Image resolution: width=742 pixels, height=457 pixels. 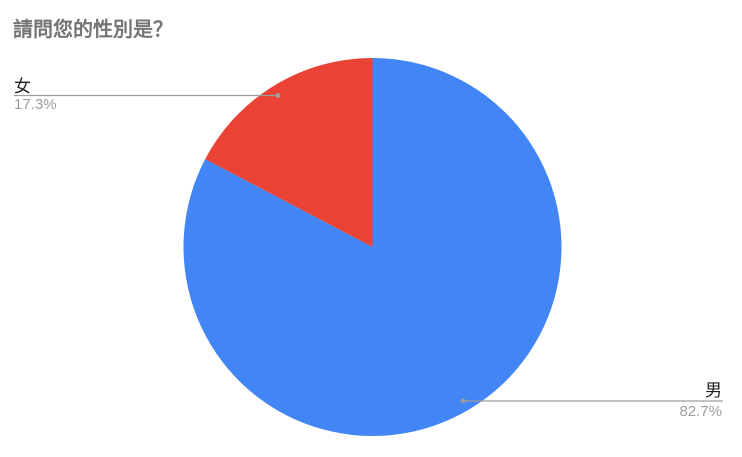 I want to click on male-callout-dot, so click(x=463, y=401).